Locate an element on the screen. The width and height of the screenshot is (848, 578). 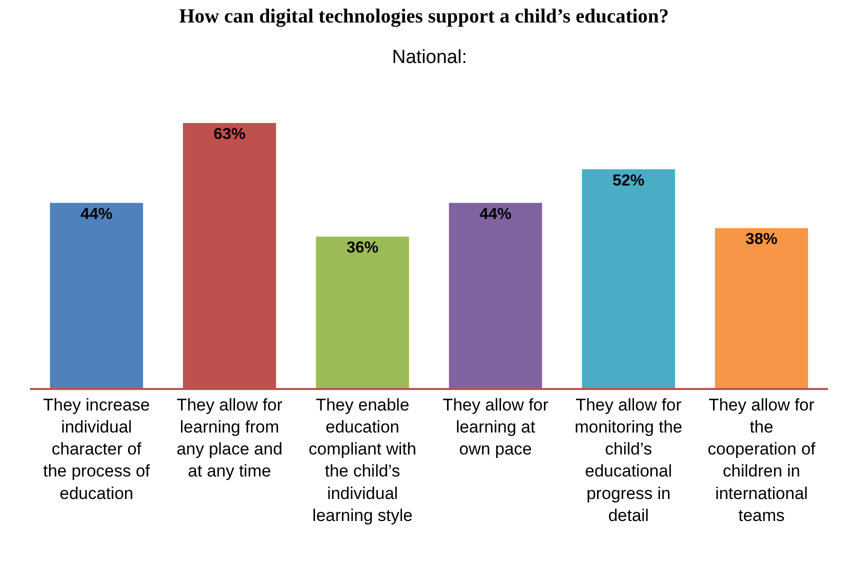
x-tick-label: They allow for learning at own pace is located at coordinates (495, 427).